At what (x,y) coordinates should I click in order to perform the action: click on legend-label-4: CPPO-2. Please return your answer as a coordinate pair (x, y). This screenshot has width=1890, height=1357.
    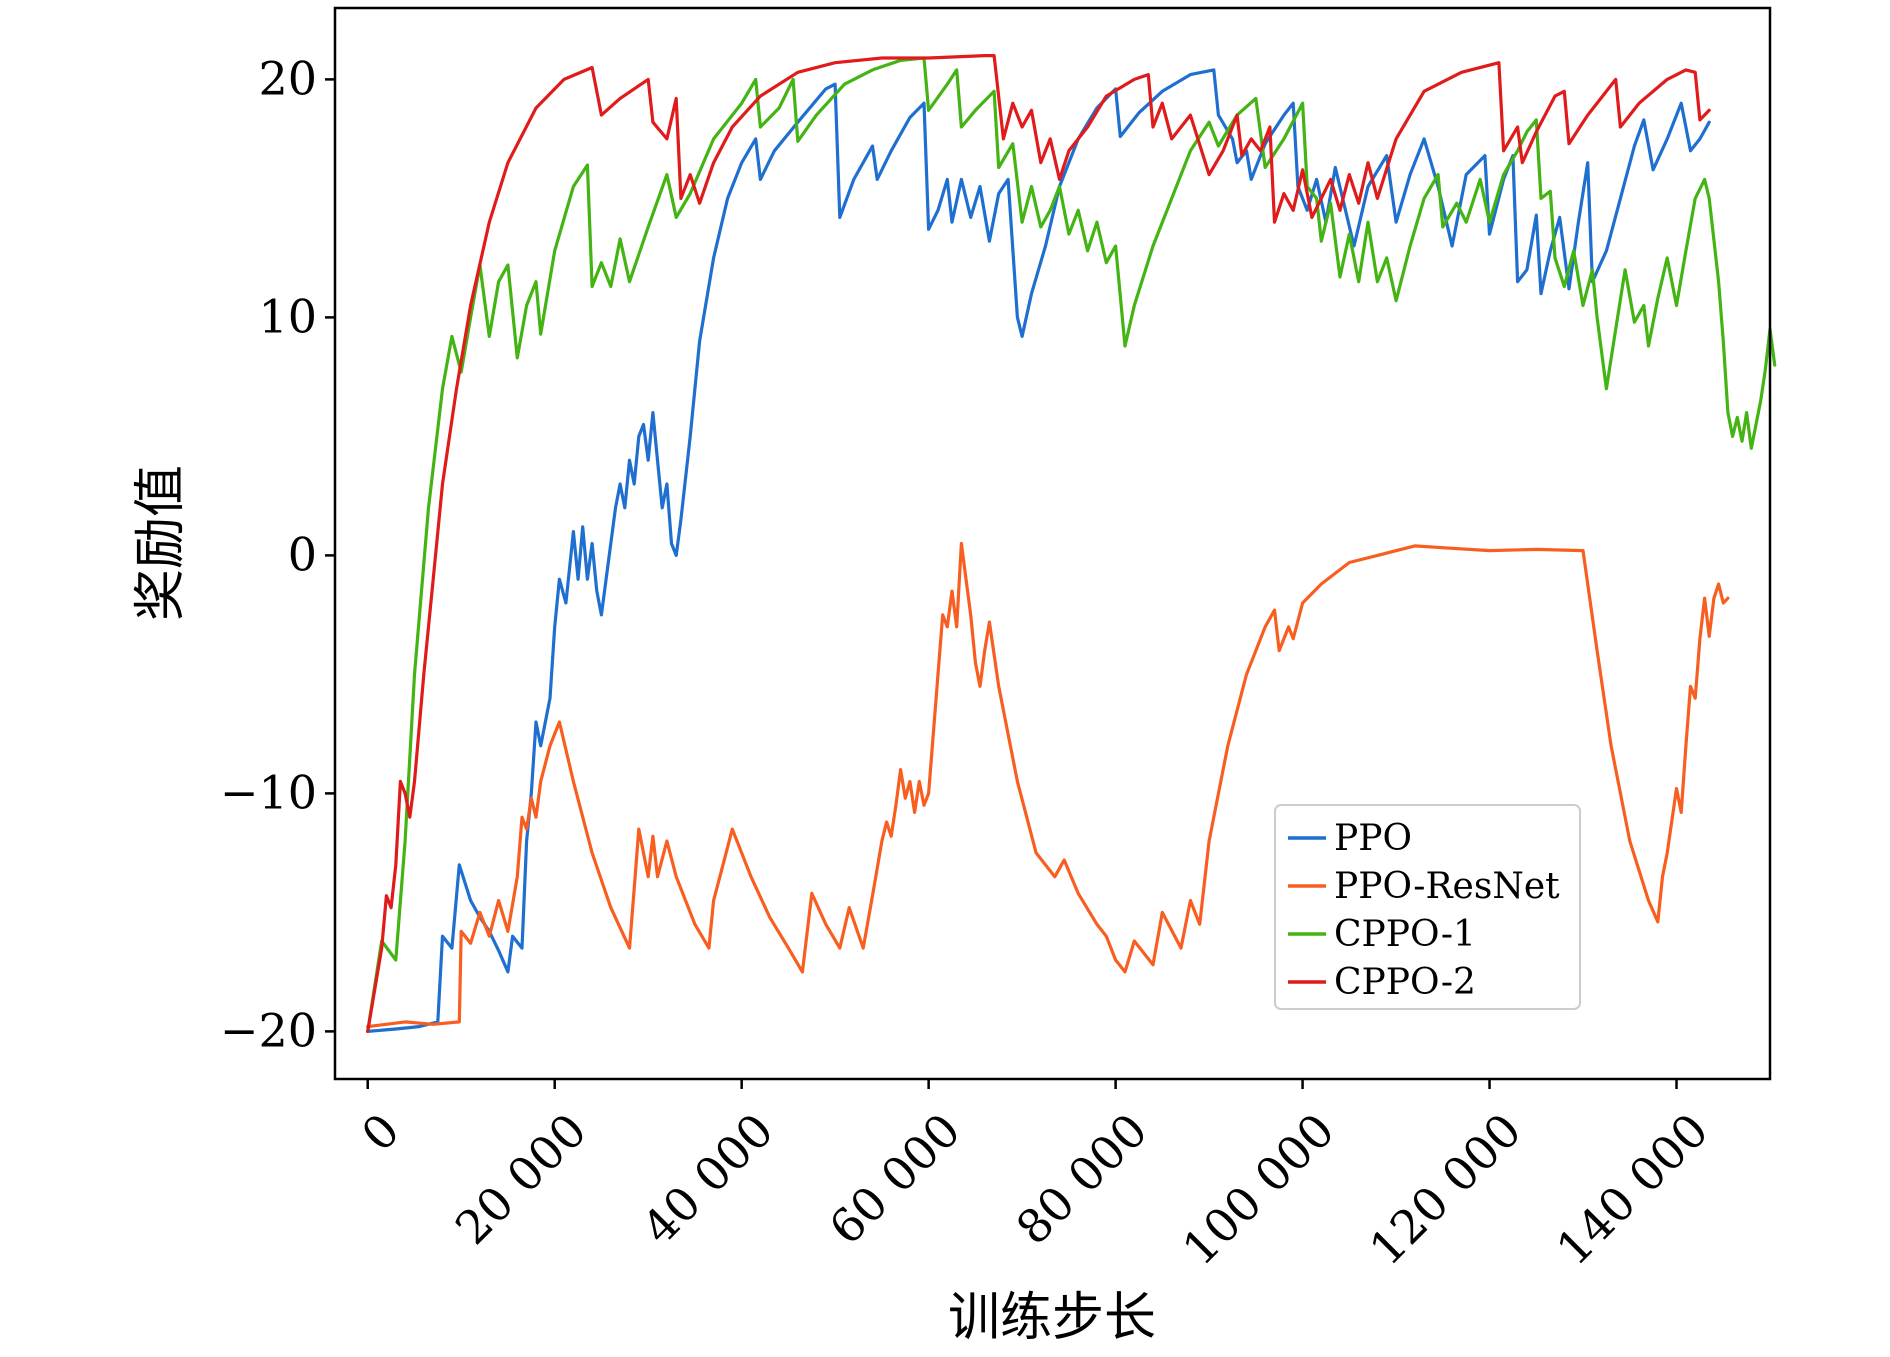
    Looking at the image, I should click on (1405, 982).